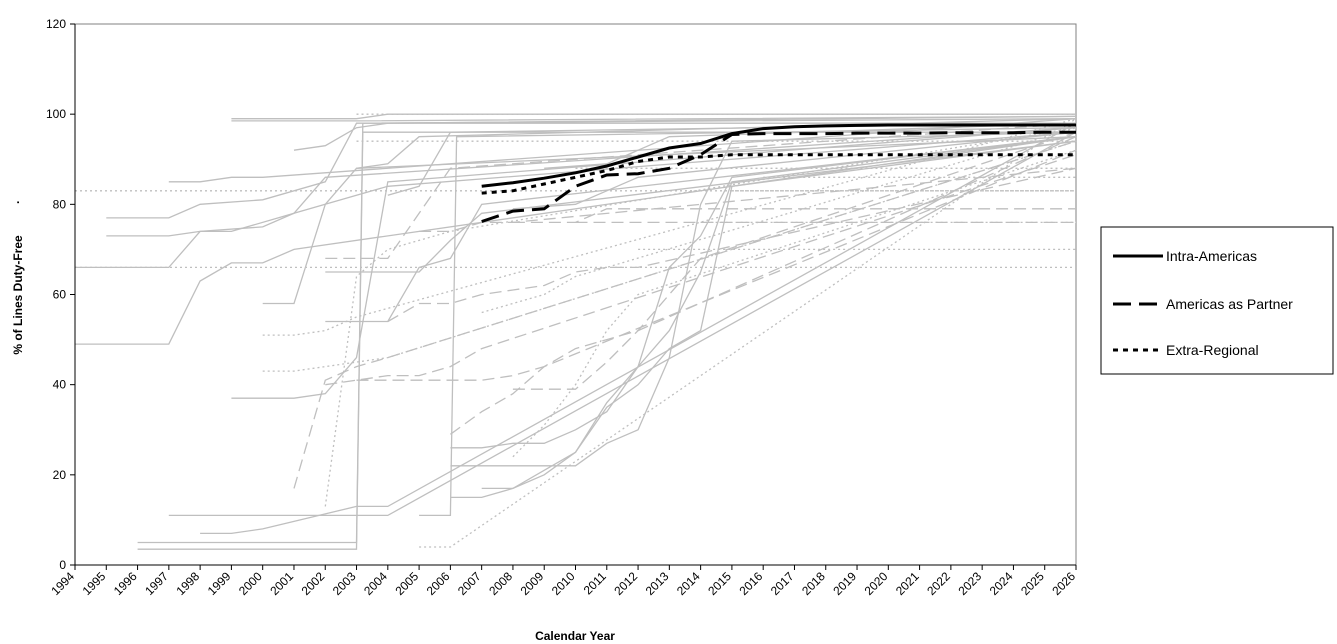 This screenshot has width=1337, height=644. Describe the element at coordinates (344, 583) in the screenshot. I see `x-tick-label: 2003` at that location.